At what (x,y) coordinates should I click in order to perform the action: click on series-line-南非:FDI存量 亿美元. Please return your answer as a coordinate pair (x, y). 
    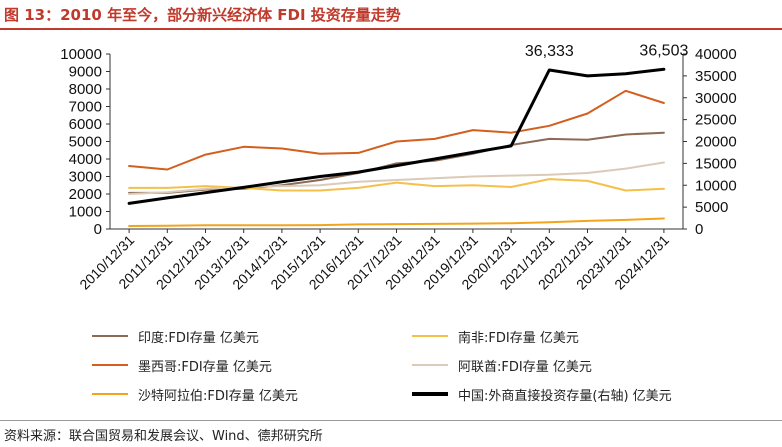
    Looking at the image, I should click on (396, 185).